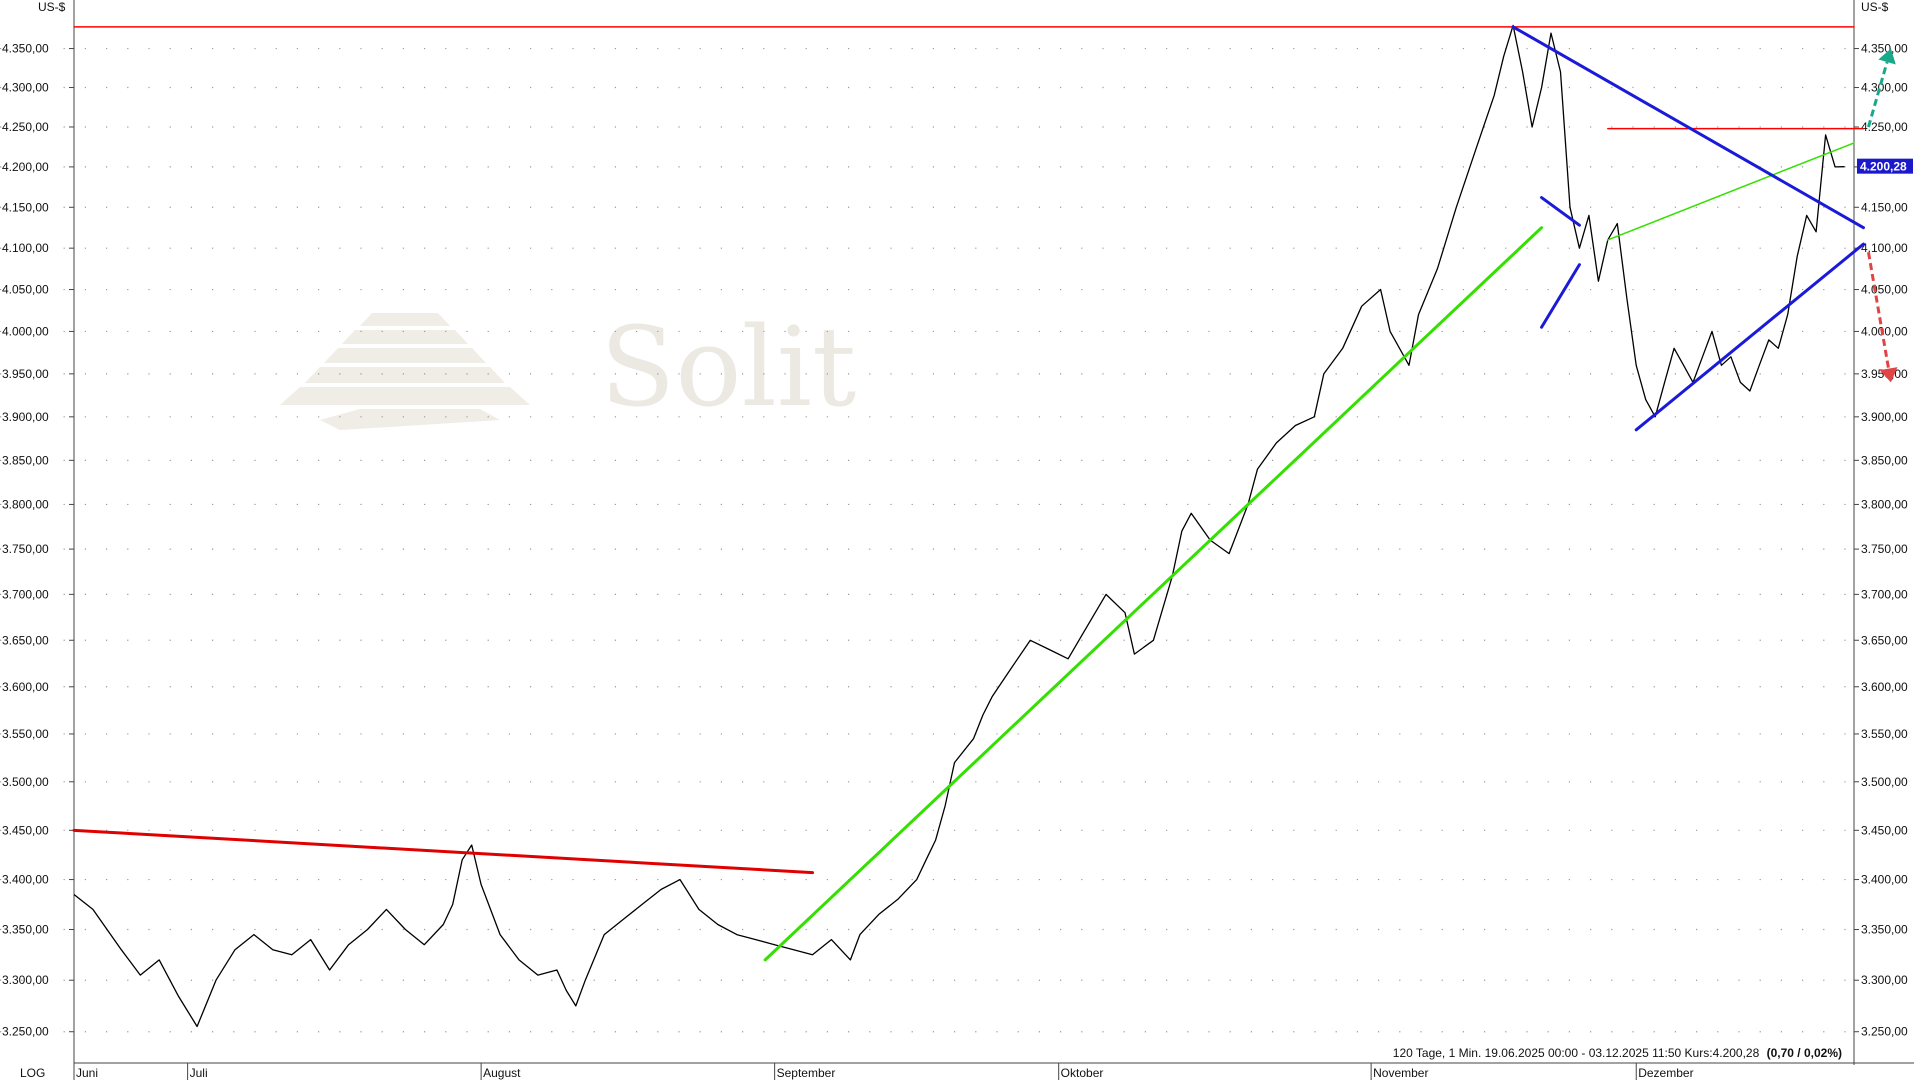 The image size is (1914, 1080). What do you see at coordinates (1665, 1073) in the screenshot?
I see `x-tick-label: Dezember` at bounding box center [1665, 1073].